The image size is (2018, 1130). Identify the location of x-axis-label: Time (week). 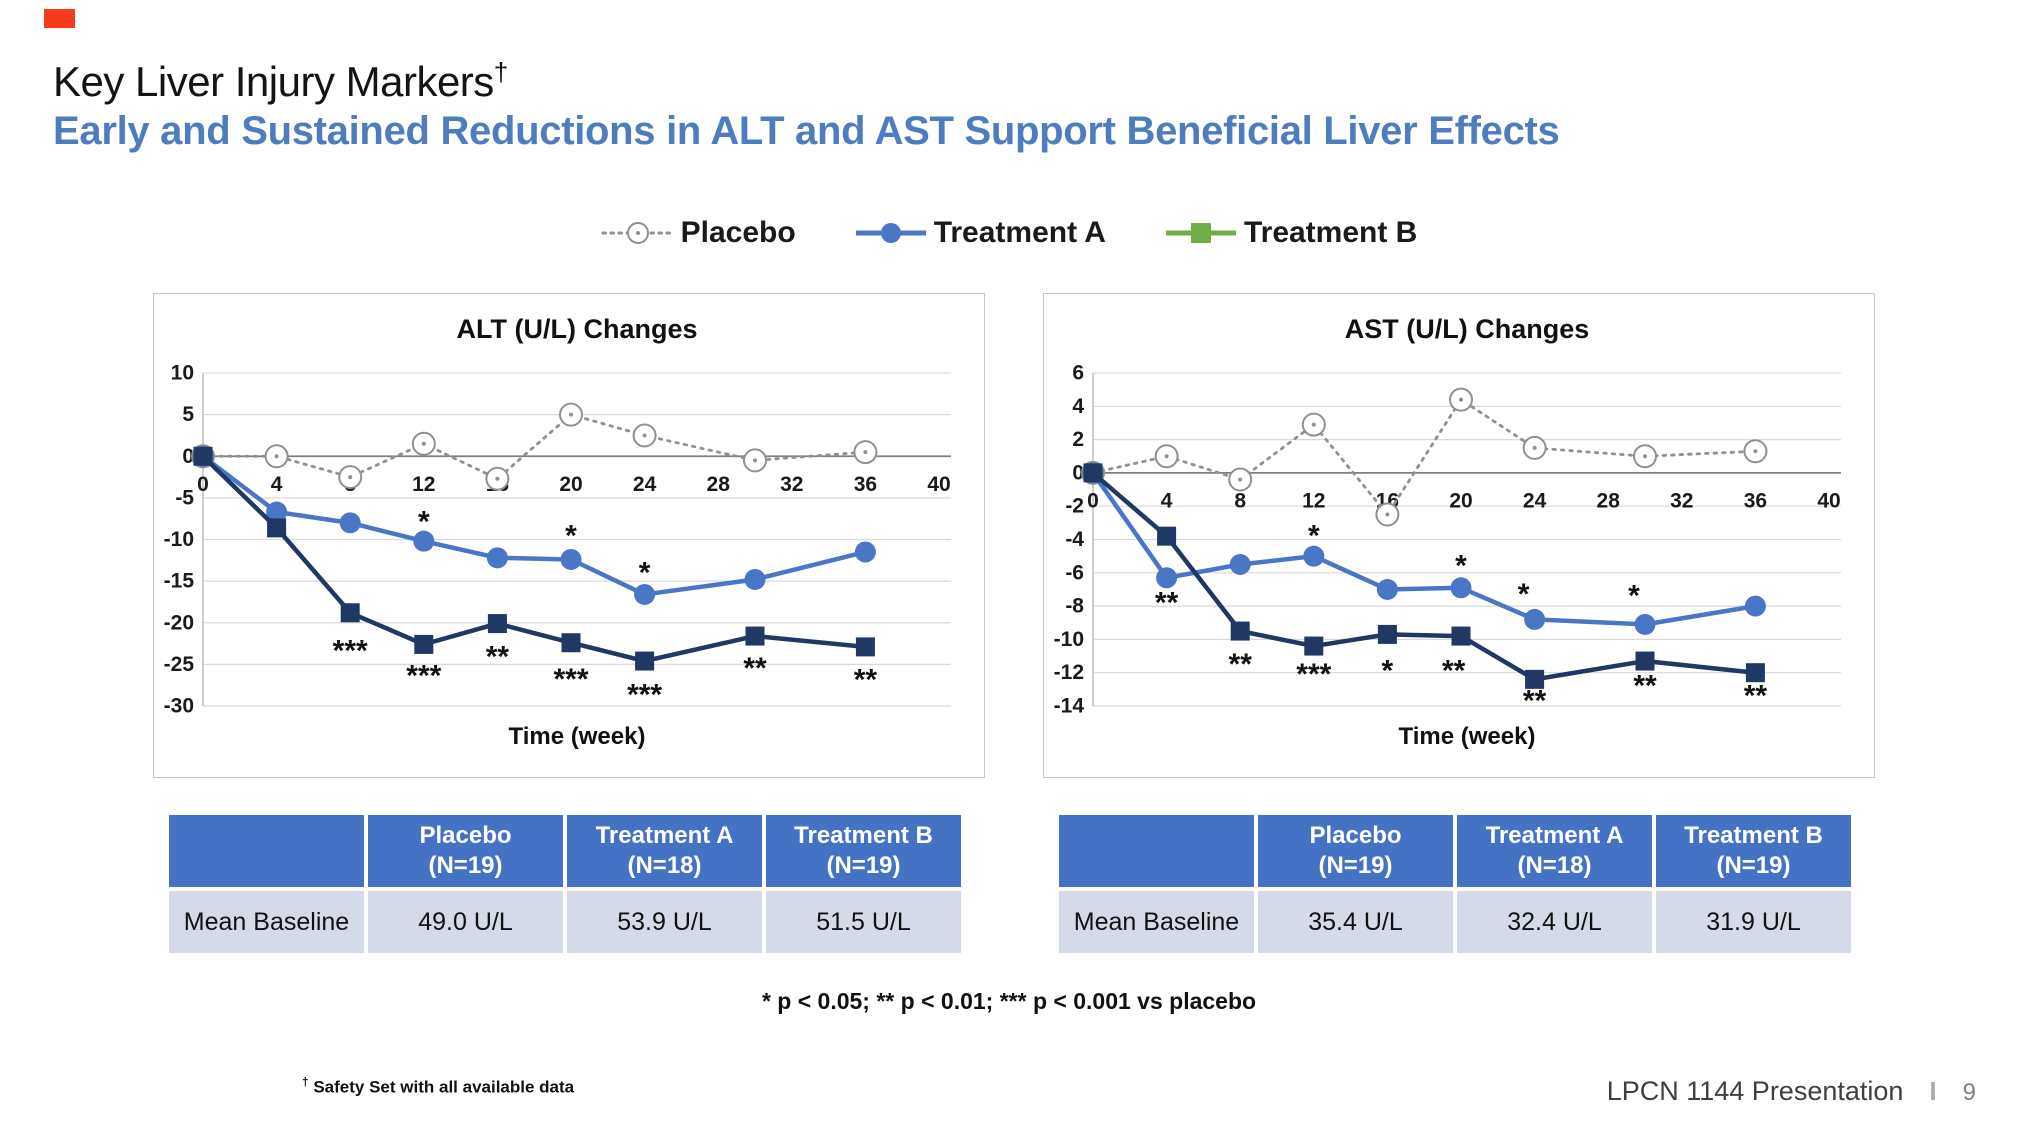
(1467, 736).